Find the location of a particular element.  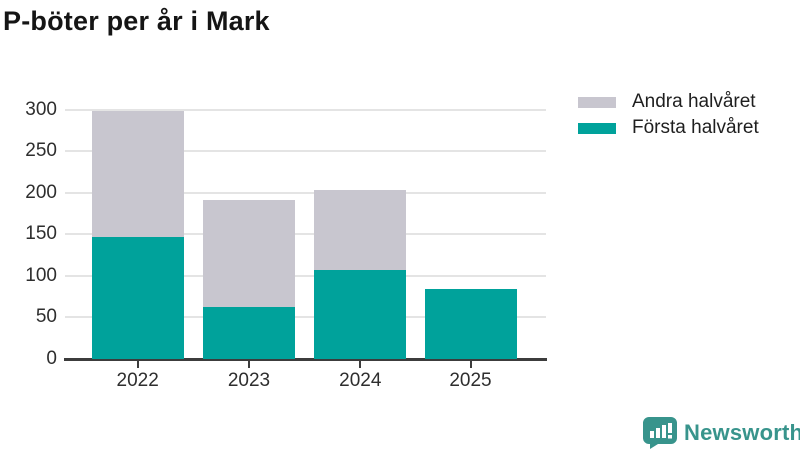

x-tick-label-2025: 2025 is located at coordinates (470, 380).